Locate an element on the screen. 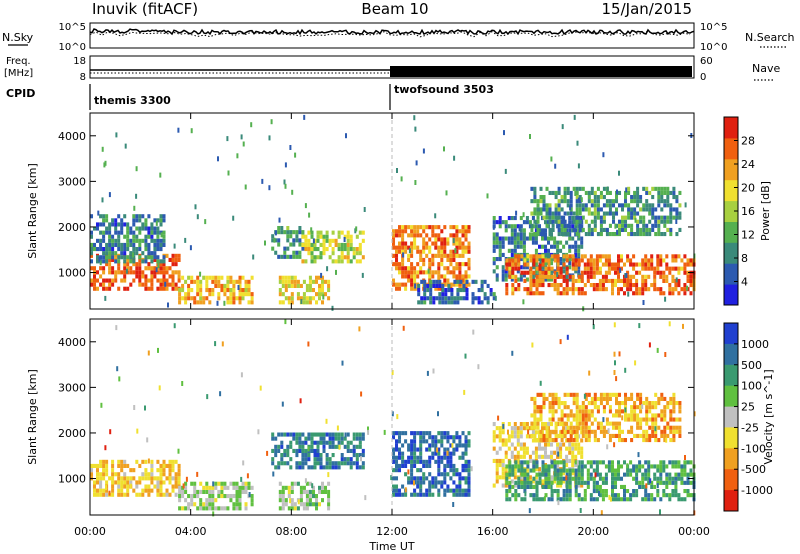  y-tick-label: 1000 is located at coordinates (72, 479).